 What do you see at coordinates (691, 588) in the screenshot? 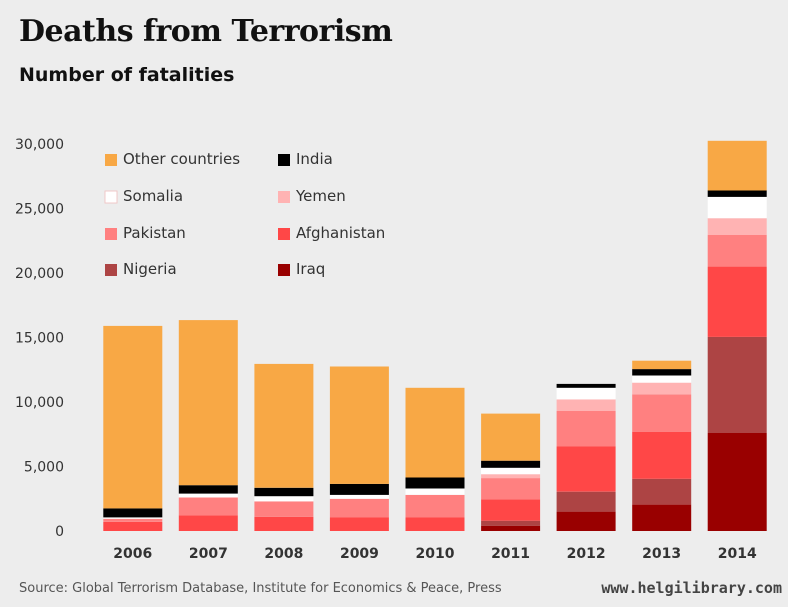
I see `website-credit: www.helgilibrary.com` at bounding box center [691, 588].